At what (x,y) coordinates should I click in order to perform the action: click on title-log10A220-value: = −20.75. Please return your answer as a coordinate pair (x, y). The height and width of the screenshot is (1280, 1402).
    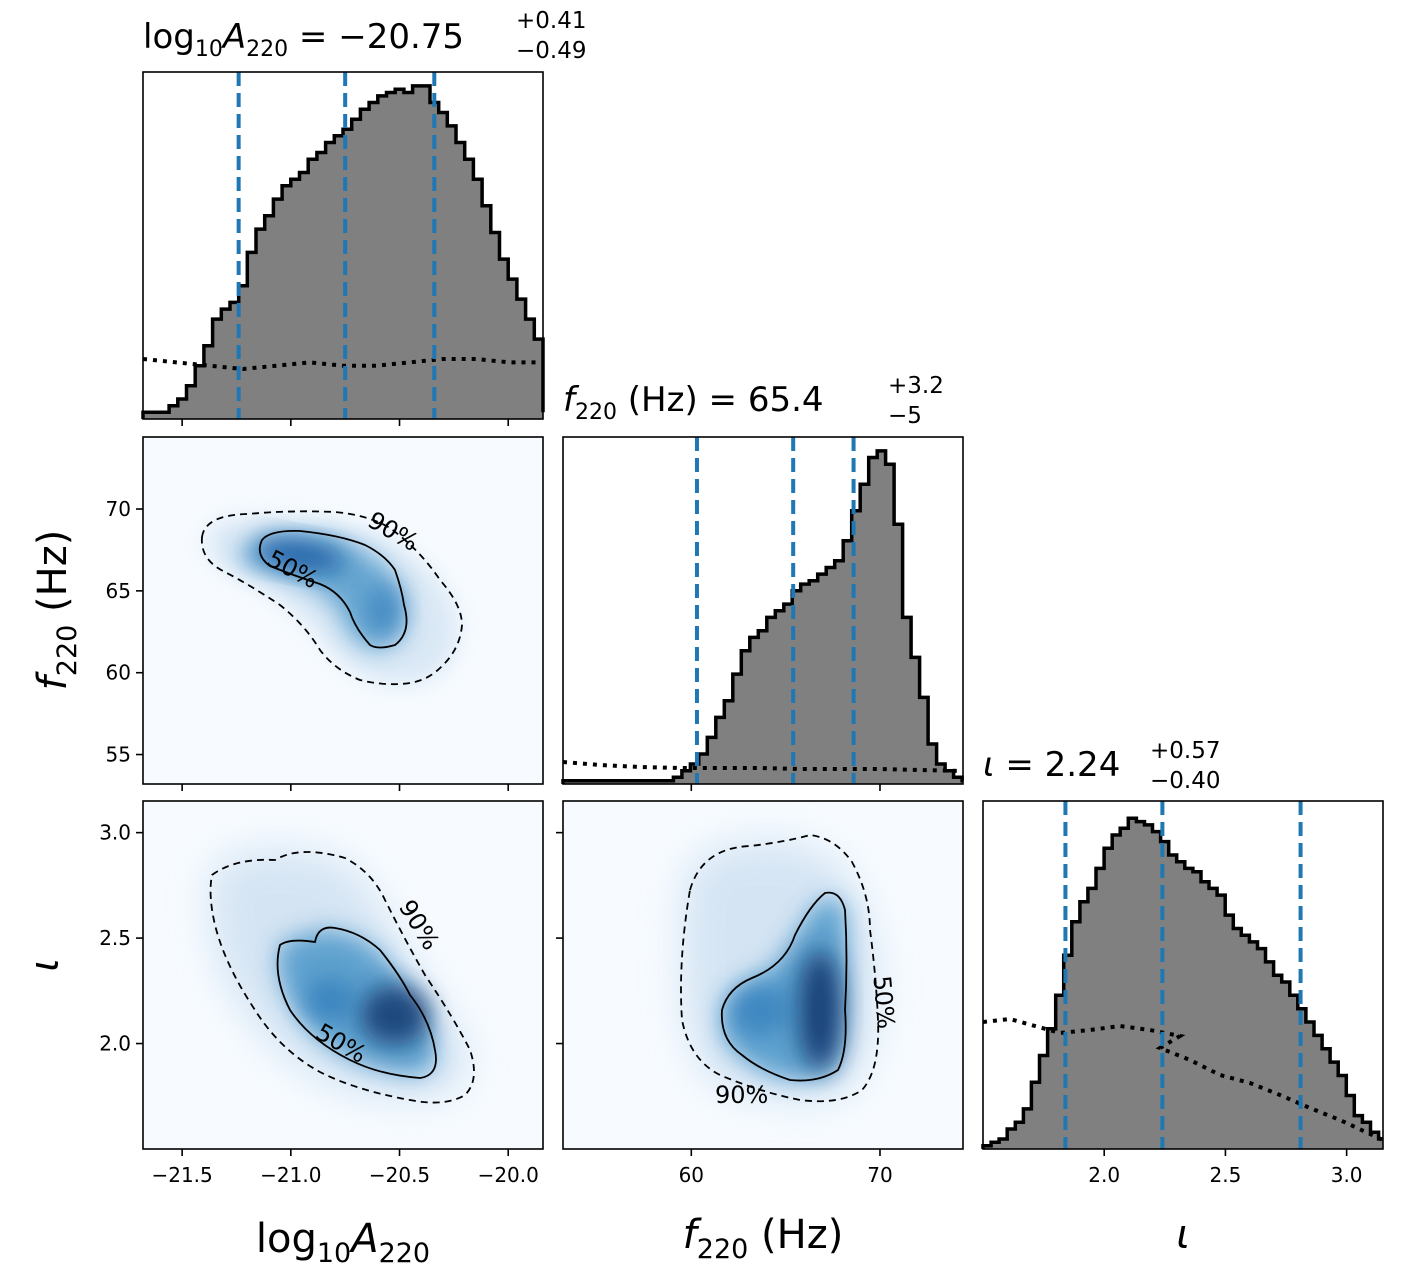
    Looking at the image, I should click on (376, 37).